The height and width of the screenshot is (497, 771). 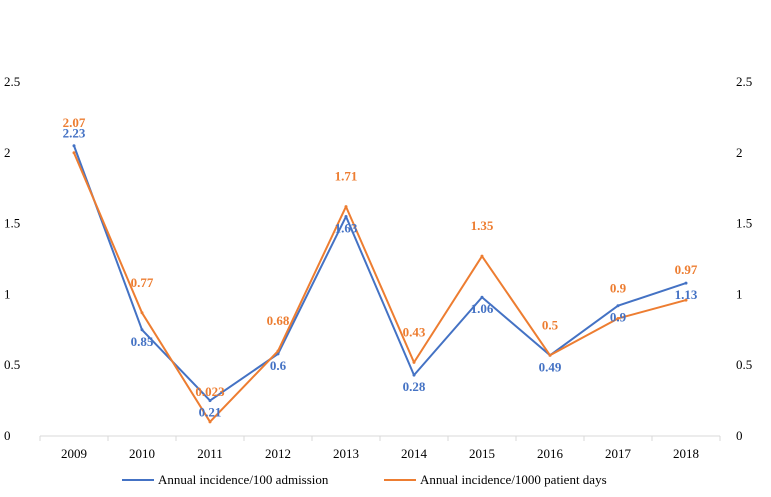 What do you see at coordinates (744, 81) in the screenshot?
I see `y-right-tick-label: 2.5` at bounding box center [744, 81].